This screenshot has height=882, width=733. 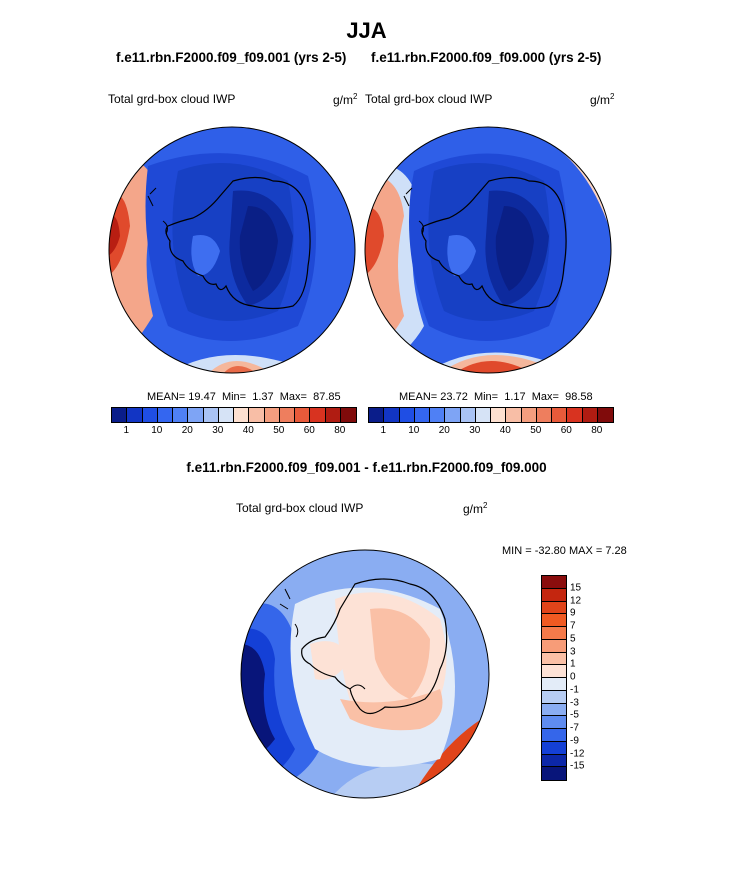 What do you see at coordinates (340, 430) in the screenshot?
I see `left-colorbar-tick-label: 80` at bounding box center [340, 430].